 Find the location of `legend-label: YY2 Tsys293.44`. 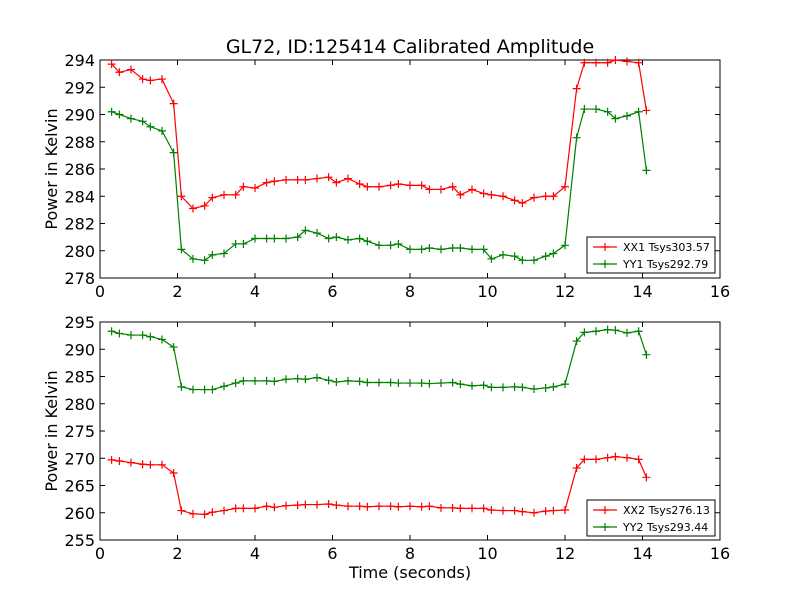

legend-label: YY2 Tsys293.44 is located at coordinates (665, 527).